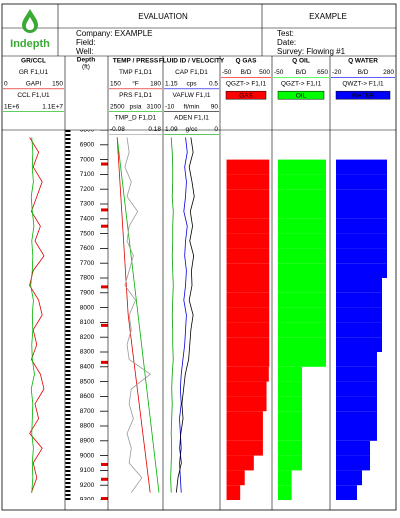  I want to click on depth-tick-label: 8000, so click(87, 307).